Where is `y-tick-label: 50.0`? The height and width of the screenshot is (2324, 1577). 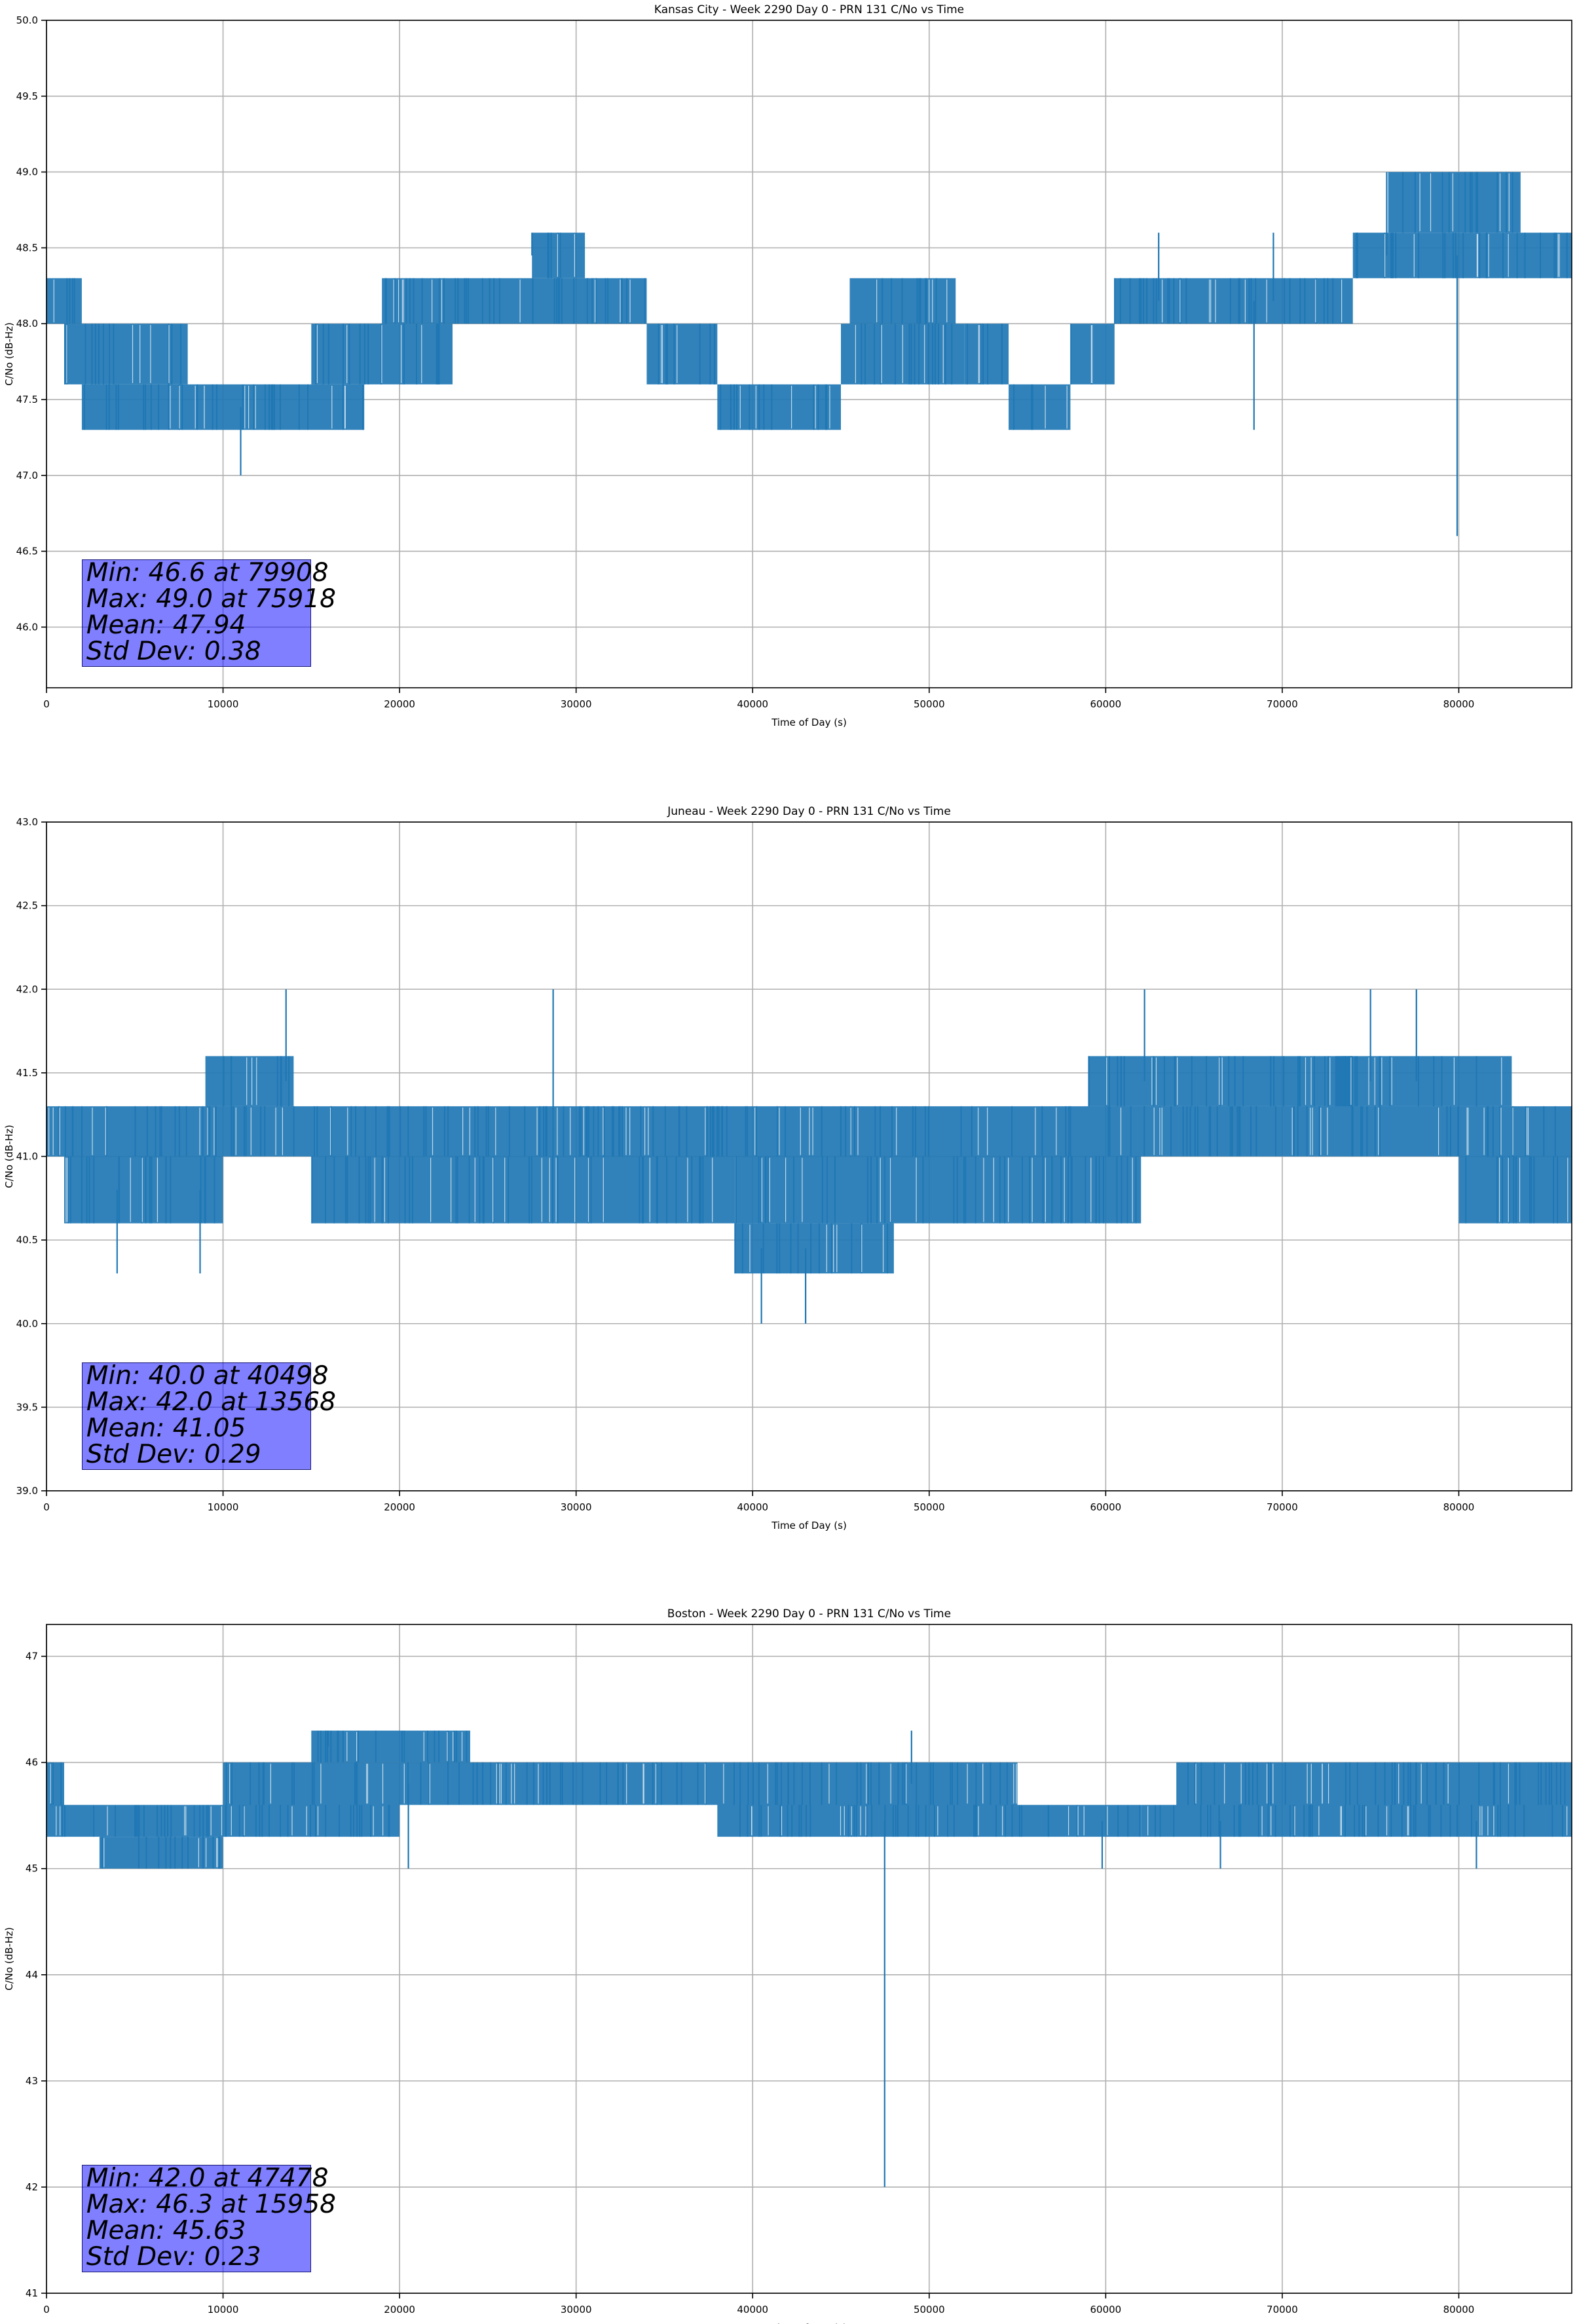 y-tick-label: 50.0 is located at coordinates (27, 20).